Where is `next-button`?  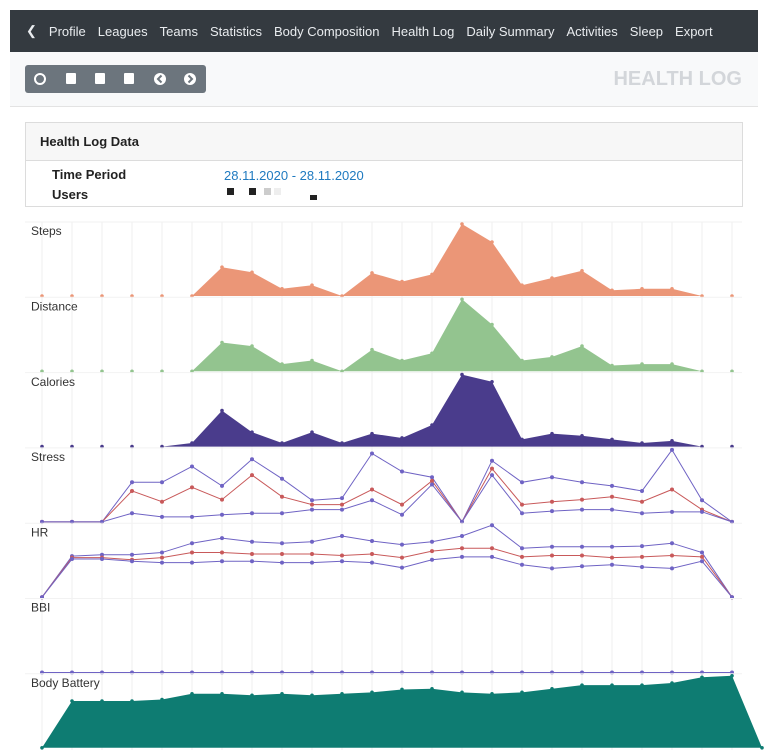 next-button is located at coordinates (190, 79).